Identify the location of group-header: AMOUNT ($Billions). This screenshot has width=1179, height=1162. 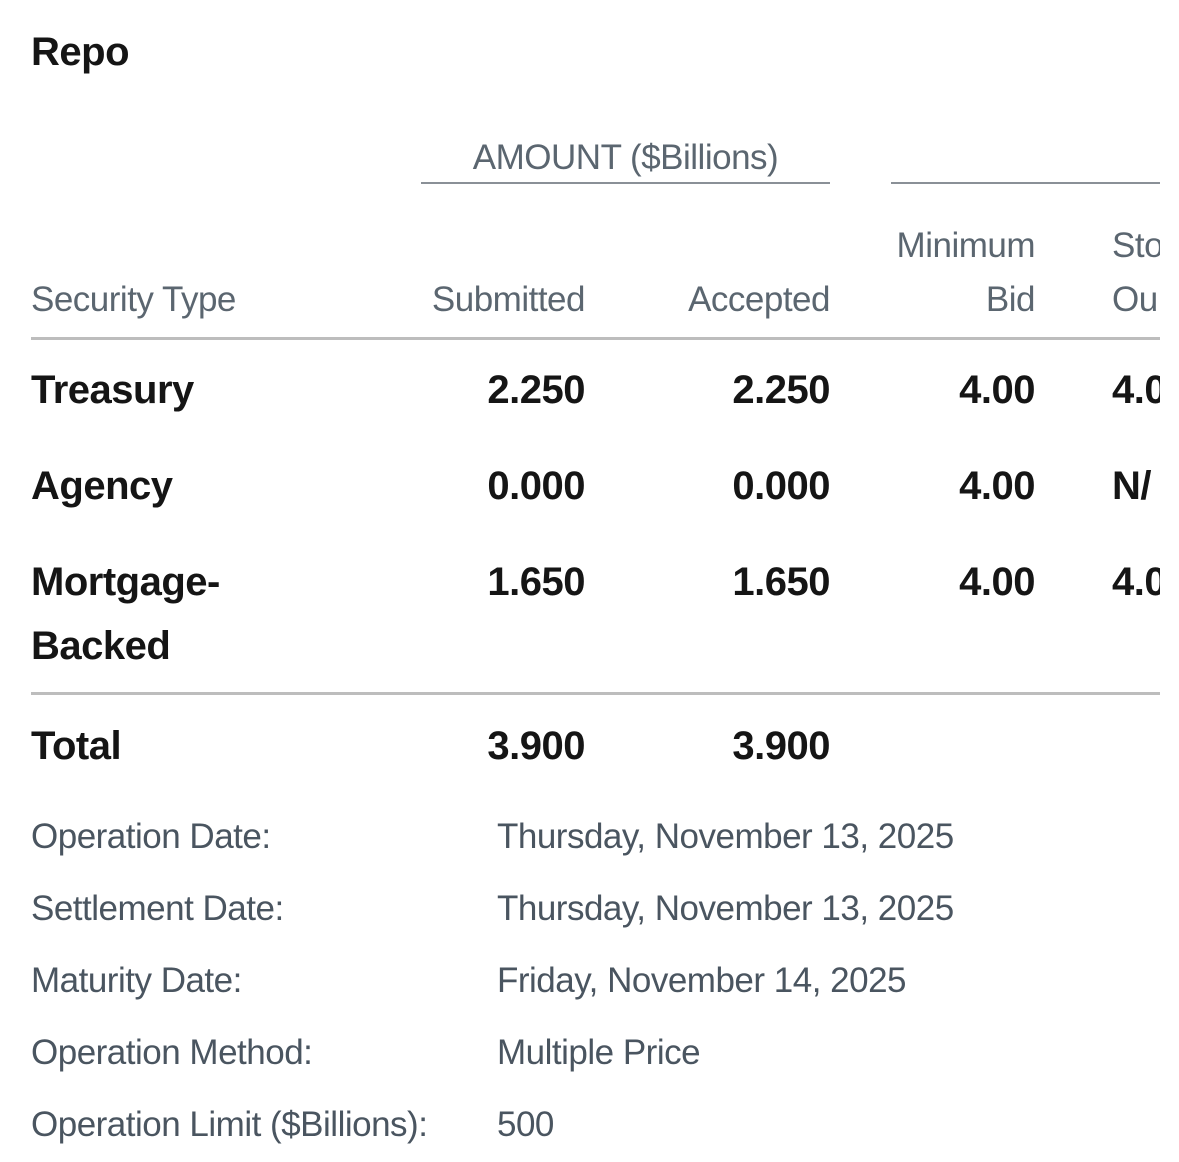
(625, 157).